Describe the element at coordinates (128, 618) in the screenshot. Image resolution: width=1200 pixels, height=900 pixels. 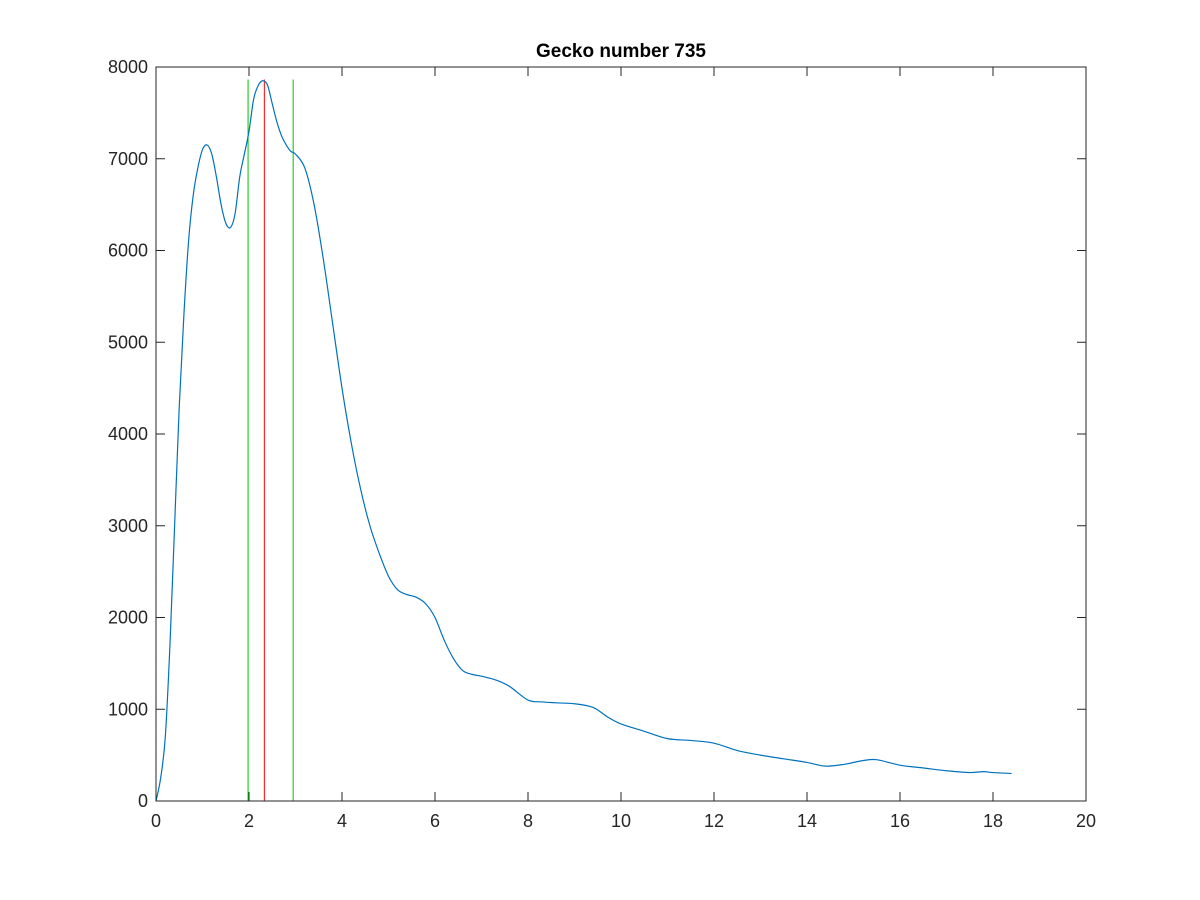
I see `y-tick-label: 2000` at that location.